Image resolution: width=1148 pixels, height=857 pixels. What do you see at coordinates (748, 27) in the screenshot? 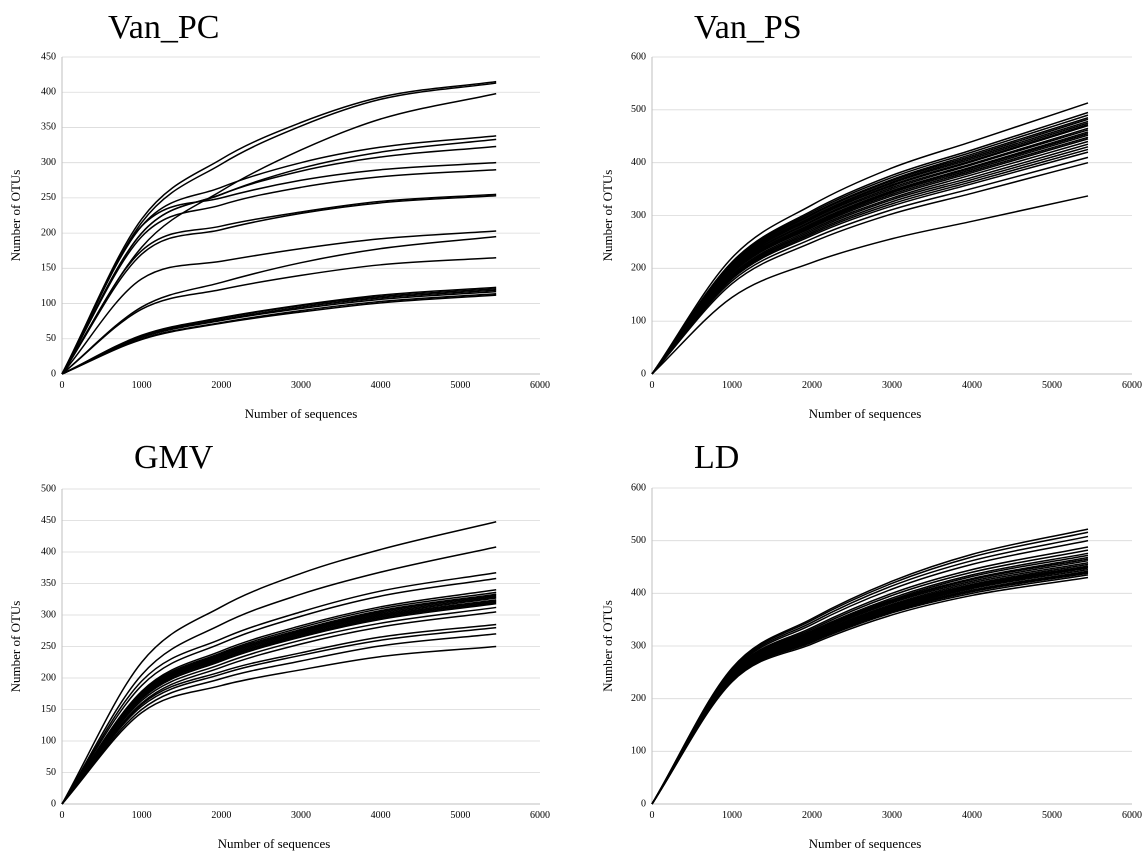
I see `chart-title: Van_PS` at bounding box center [748, 27].